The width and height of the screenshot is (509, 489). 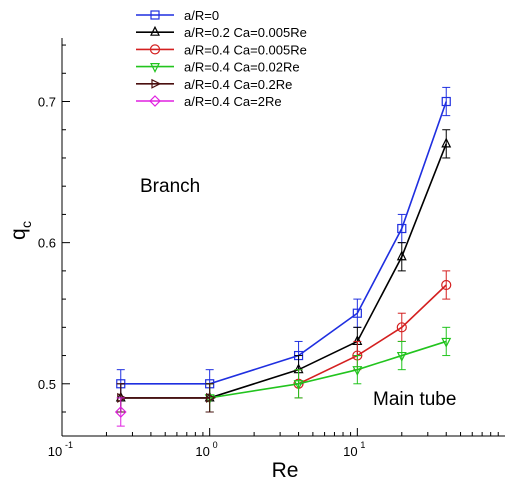 What do you see at coordinates (47, 384) in the screenshot?
I see `y-tick-label: 0.5` at bounding box center [47, 384].